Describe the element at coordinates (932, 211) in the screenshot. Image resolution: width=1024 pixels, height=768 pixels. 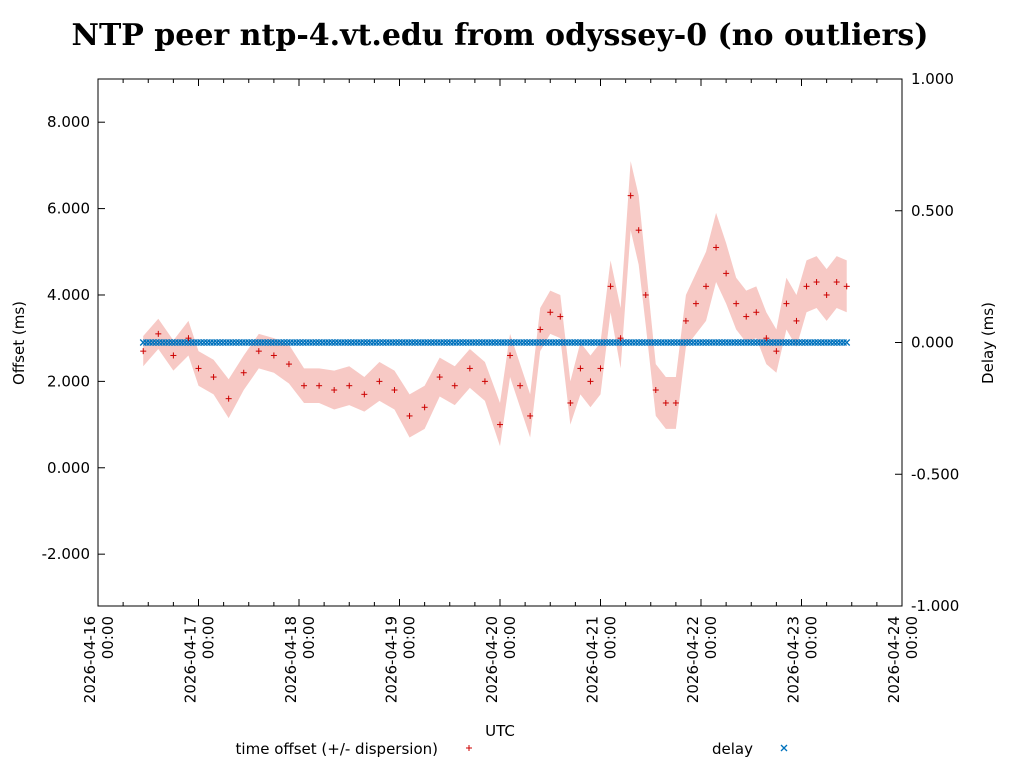
I see `y2-tick-label: 0.500` at that location.